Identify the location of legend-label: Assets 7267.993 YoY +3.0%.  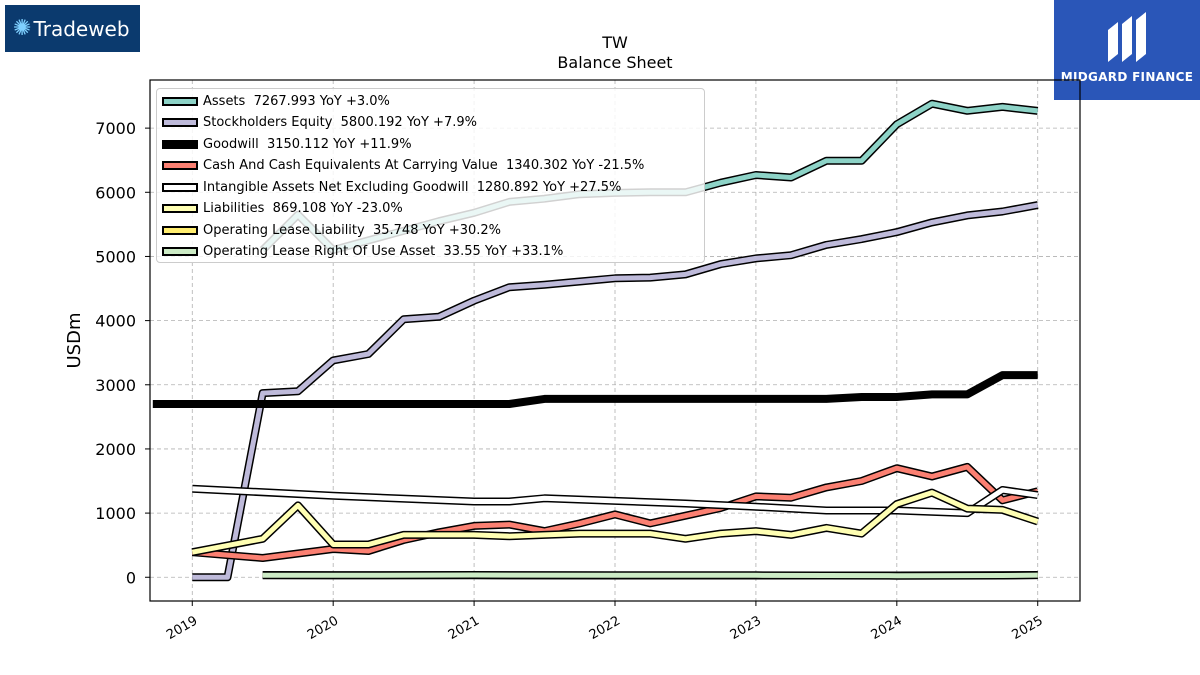
(296, 101).